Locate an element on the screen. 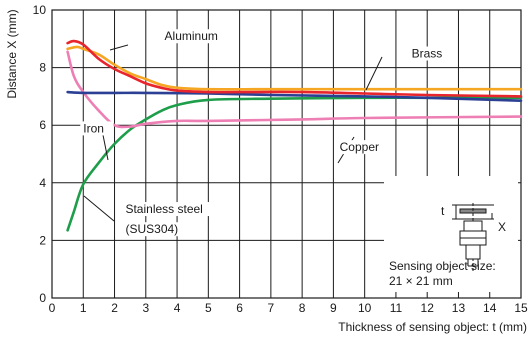  sensor-inset: t X Sensing object size: 21 × 21 mm is located at coordinates (451, 234).